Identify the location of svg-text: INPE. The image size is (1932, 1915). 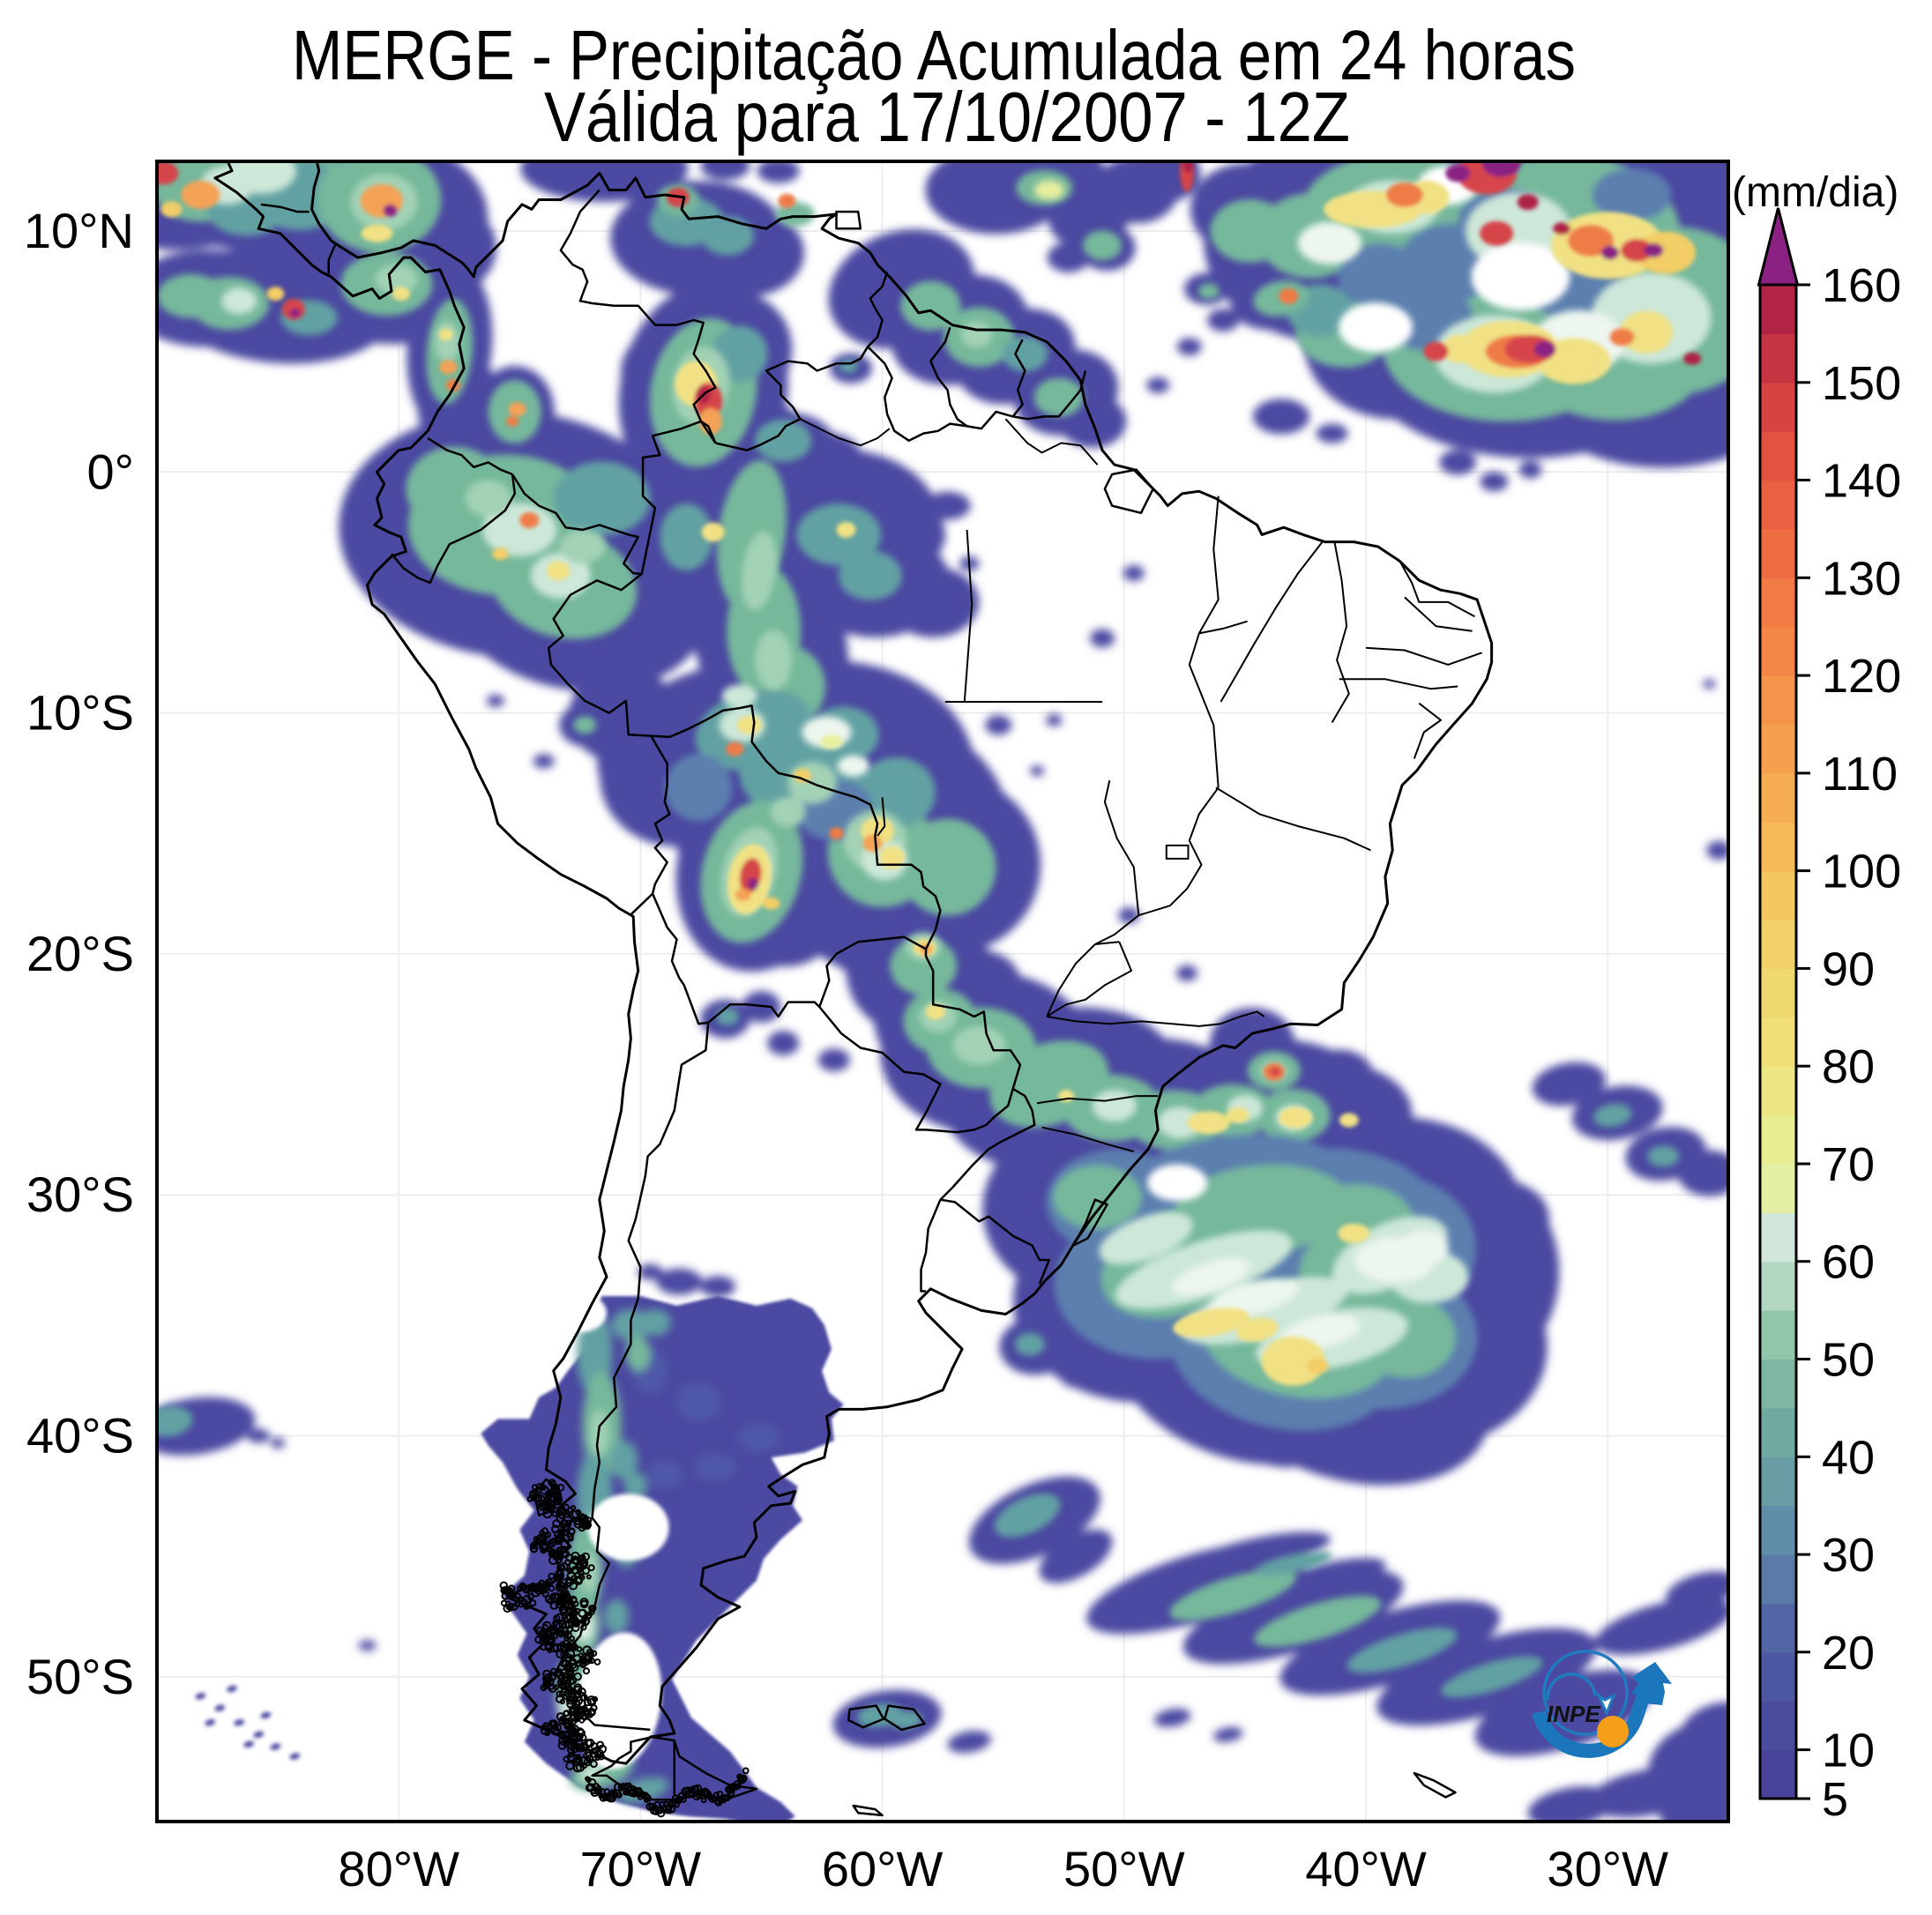
(1573, 1714).